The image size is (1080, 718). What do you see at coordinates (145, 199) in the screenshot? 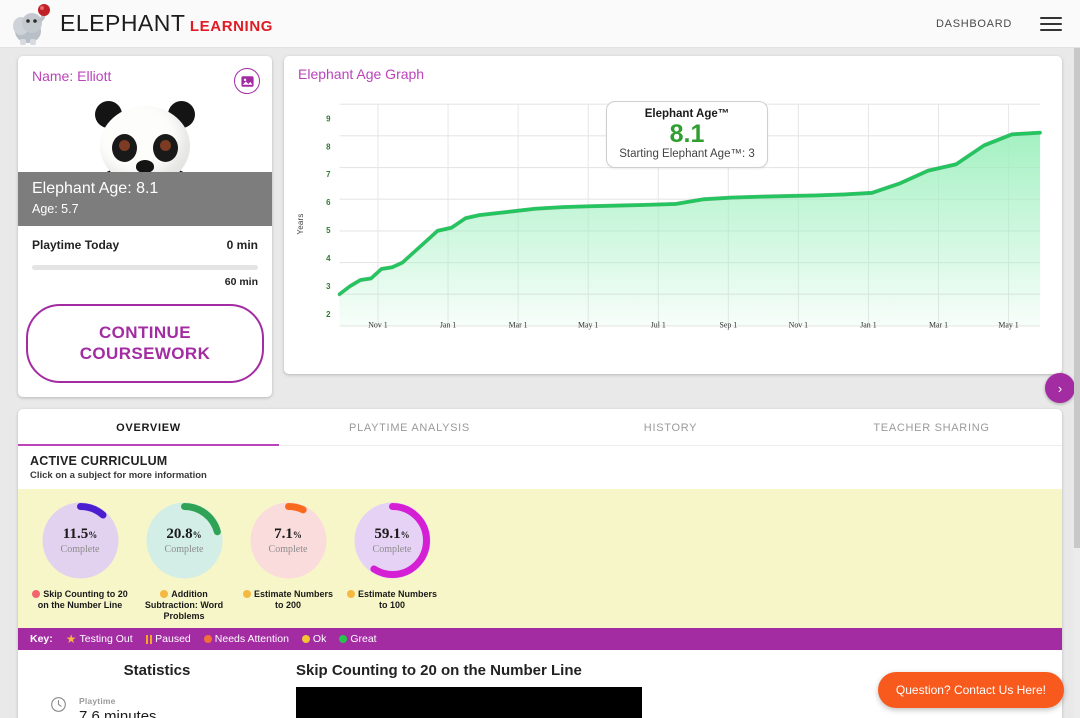
I see `elephant-age-strip: Elephant Age: 8.1 Age: 5.7` at bounding box center [145, 199].